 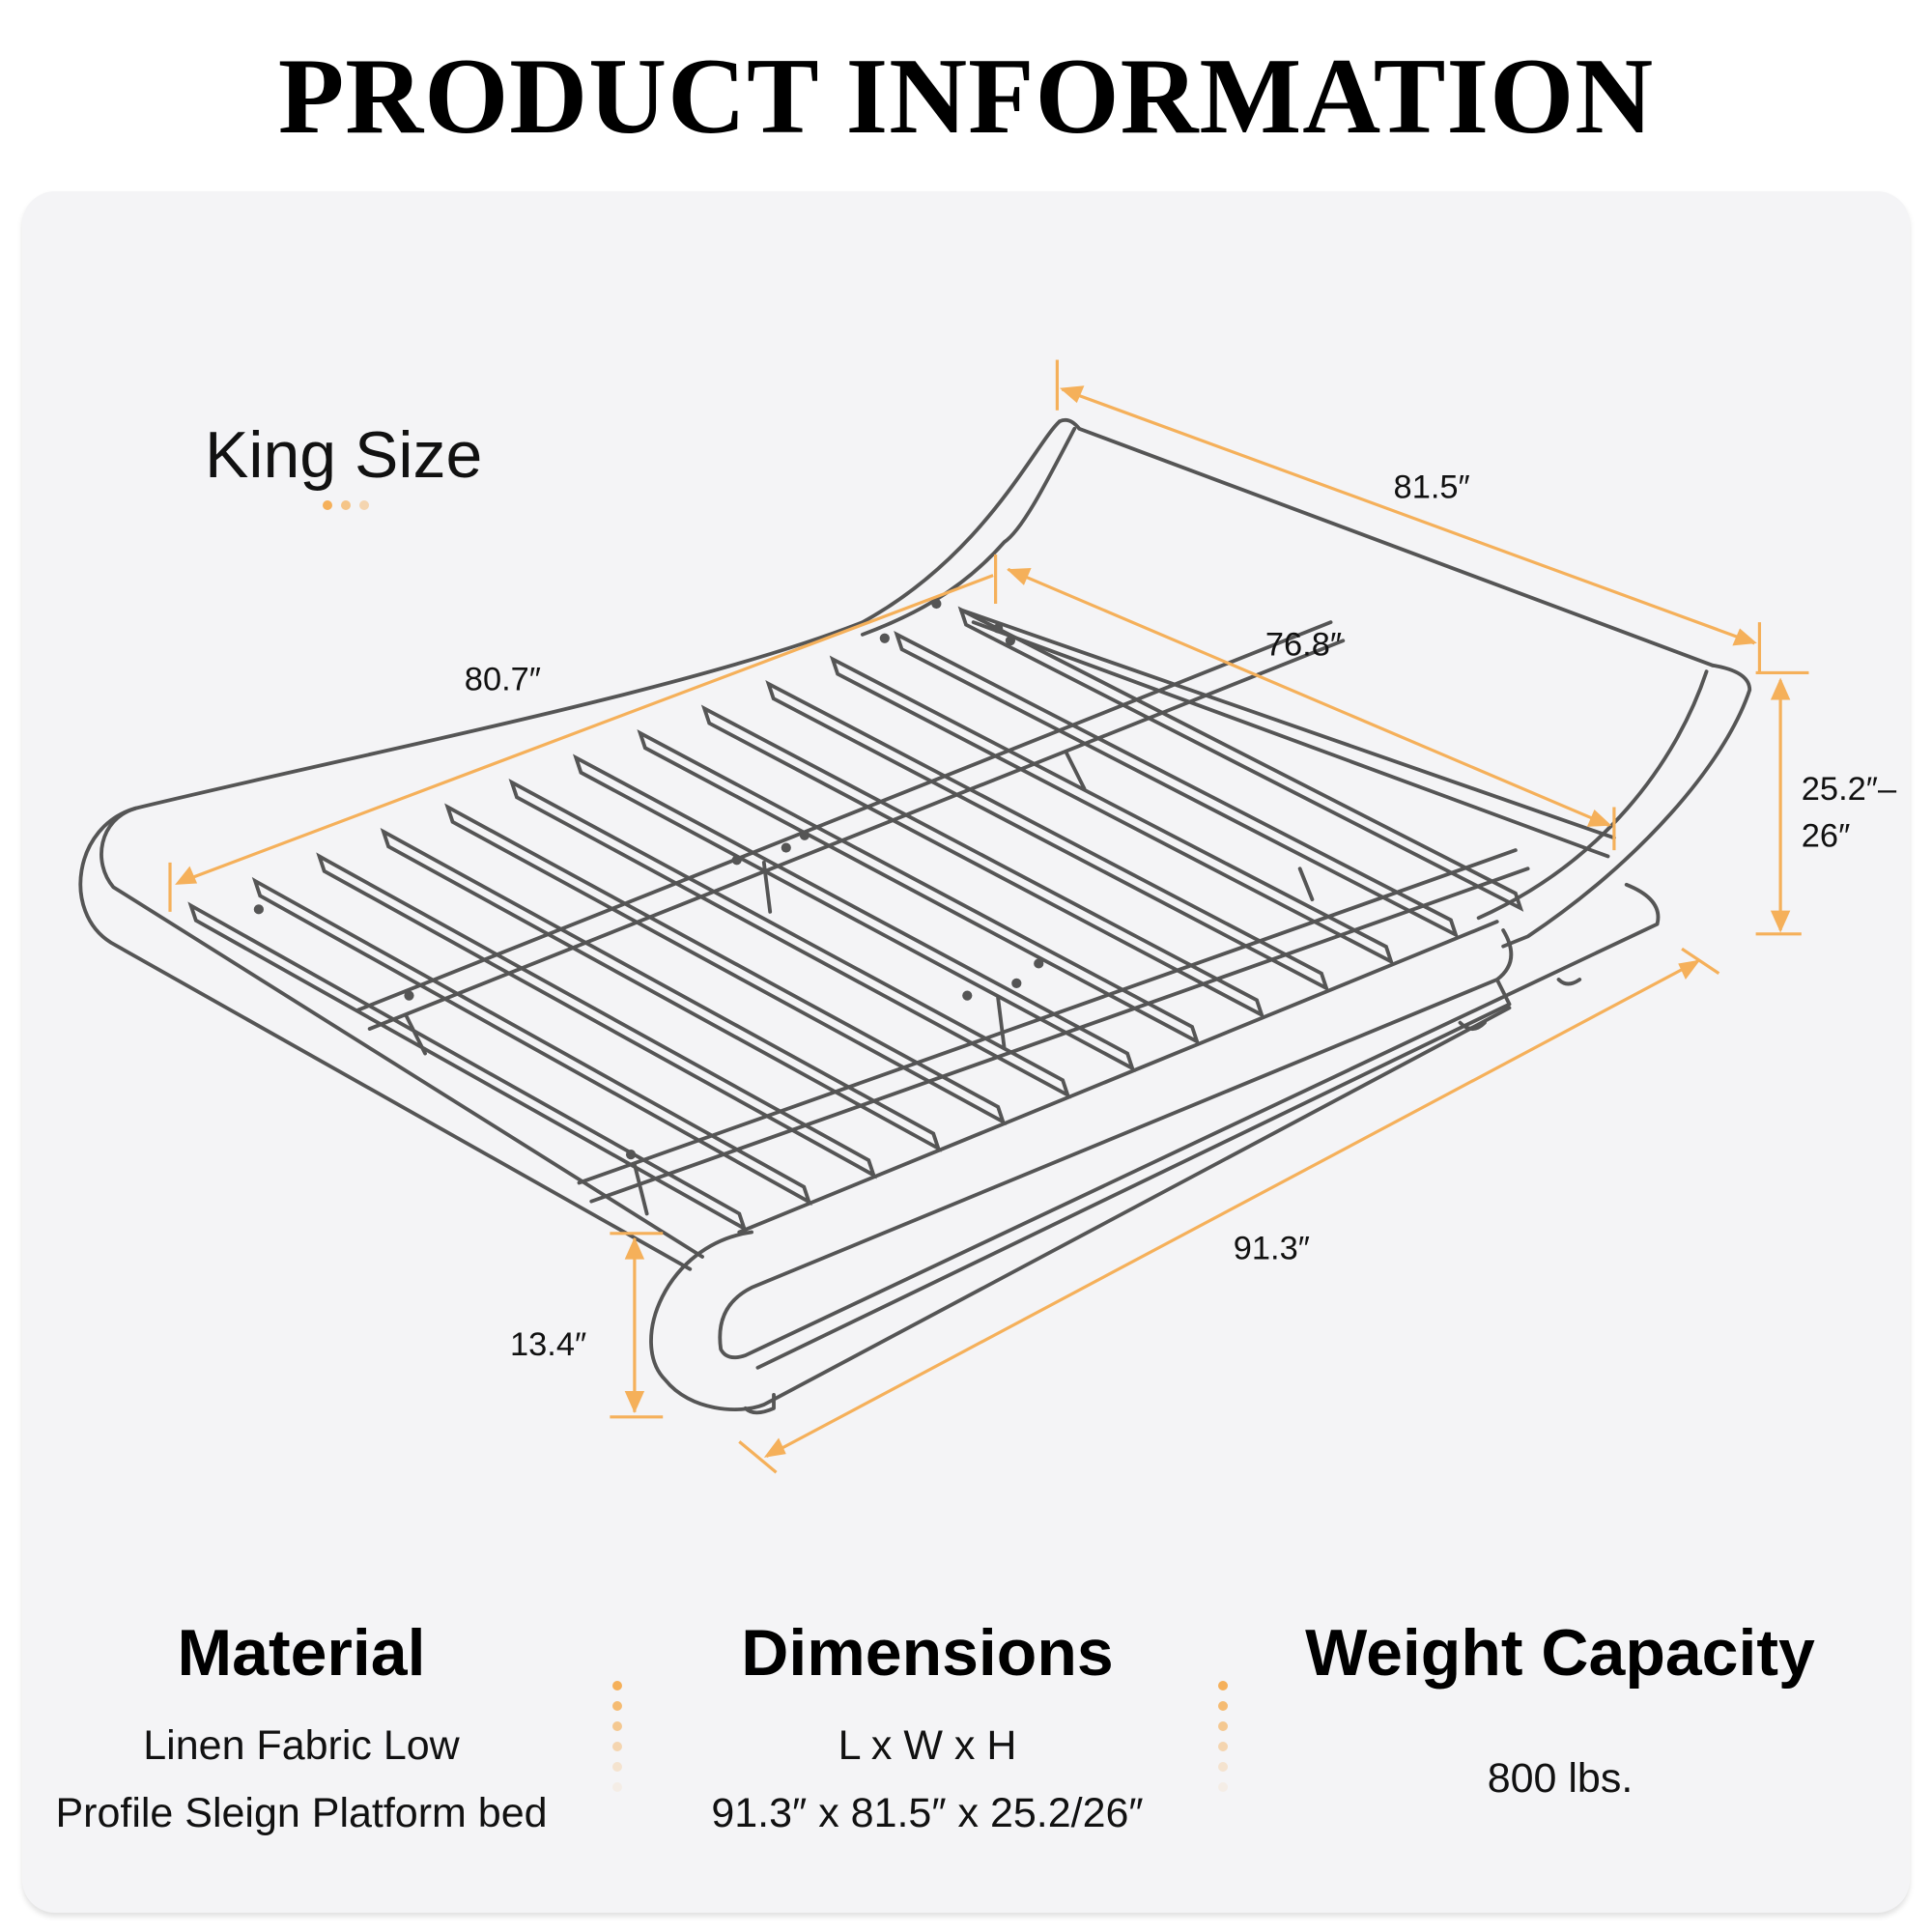 I want to click on spec-value: 91.3″ x 81.5″ x 25.2/26″, so click(x=927, y=1813).